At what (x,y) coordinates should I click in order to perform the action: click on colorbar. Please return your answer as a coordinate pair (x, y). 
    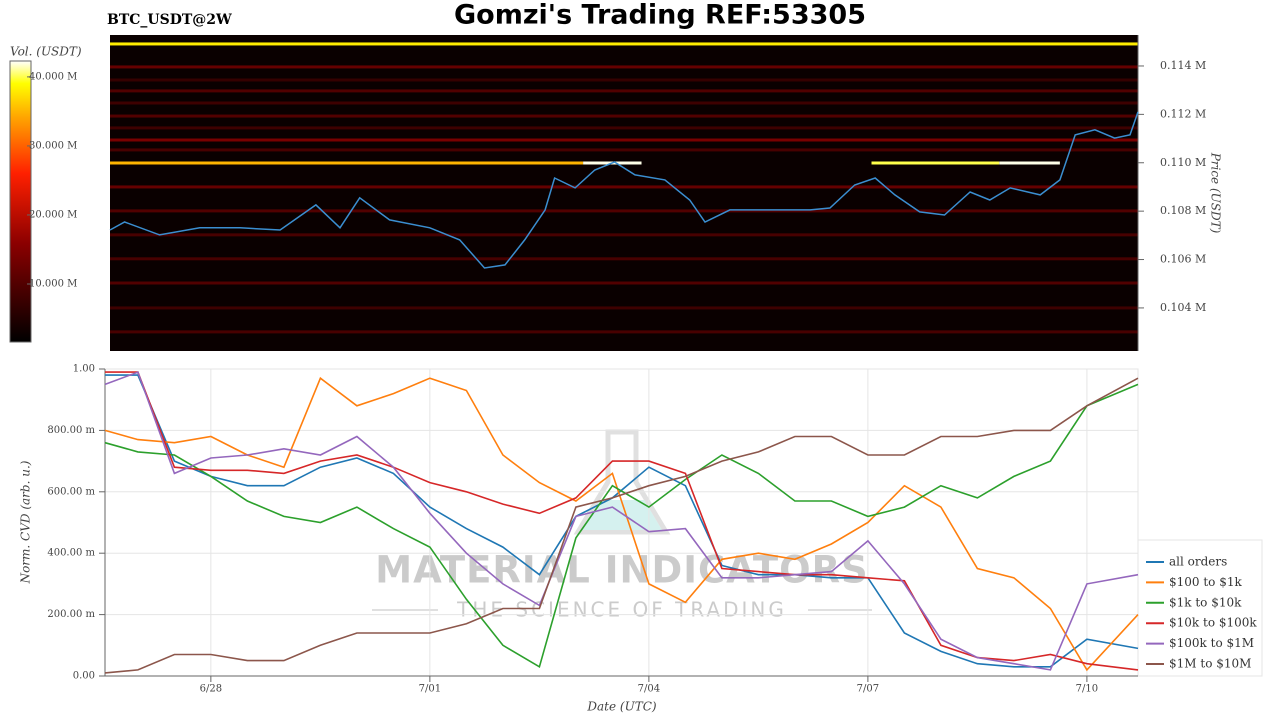
    Looking at the image, I should click on (20, 201).